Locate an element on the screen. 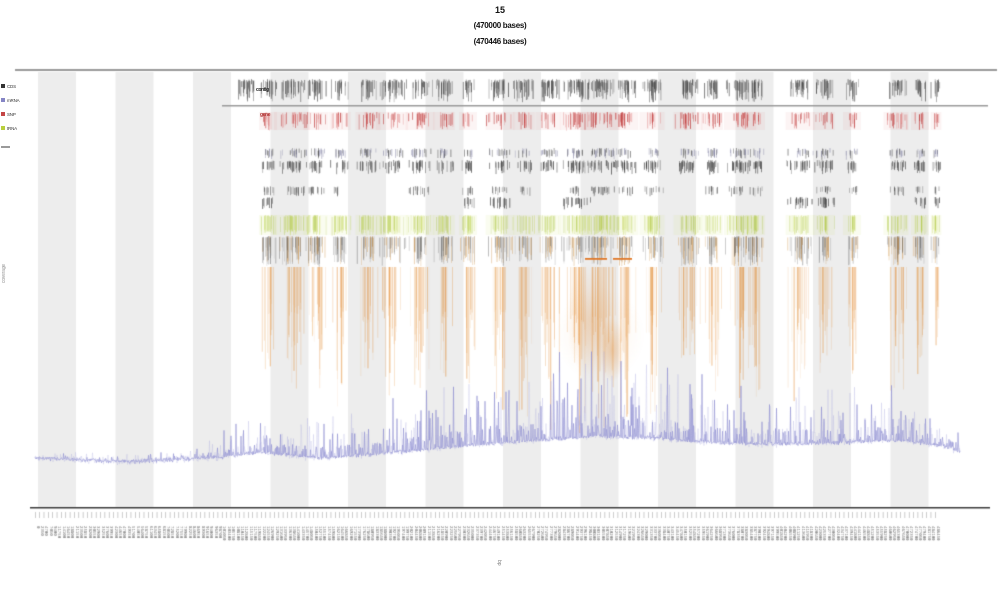 The height and width of the screenshot is (600, 1000). legend-item-label: CDS is located at coordinates (11, 86).